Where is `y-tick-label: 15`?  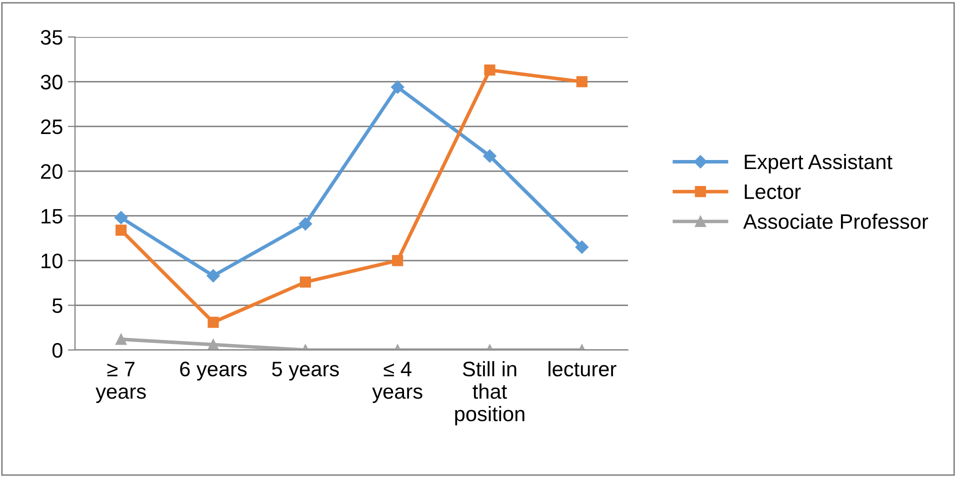
y-tick-label: 15 is located at coordinates (52, 216).